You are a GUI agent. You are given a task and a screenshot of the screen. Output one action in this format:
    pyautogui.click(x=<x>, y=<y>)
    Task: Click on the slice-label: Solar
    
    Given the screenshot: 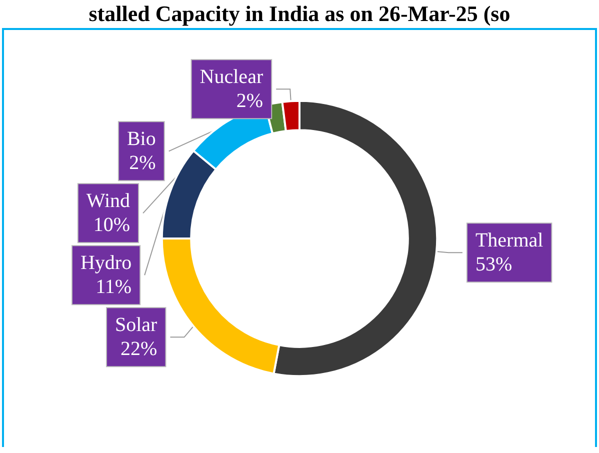 What is the action you would take?
    pyautogui.click(x=136, y=325)
    